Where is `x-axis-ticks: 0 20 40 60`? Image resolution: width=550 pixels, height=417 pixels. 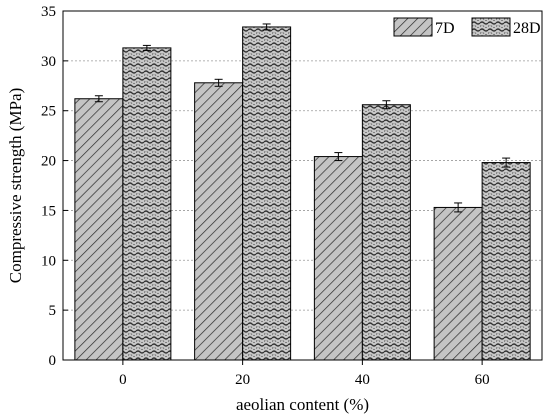
x-axis-ticks: 0 20 40 60 is located at coordinates (304, 374).